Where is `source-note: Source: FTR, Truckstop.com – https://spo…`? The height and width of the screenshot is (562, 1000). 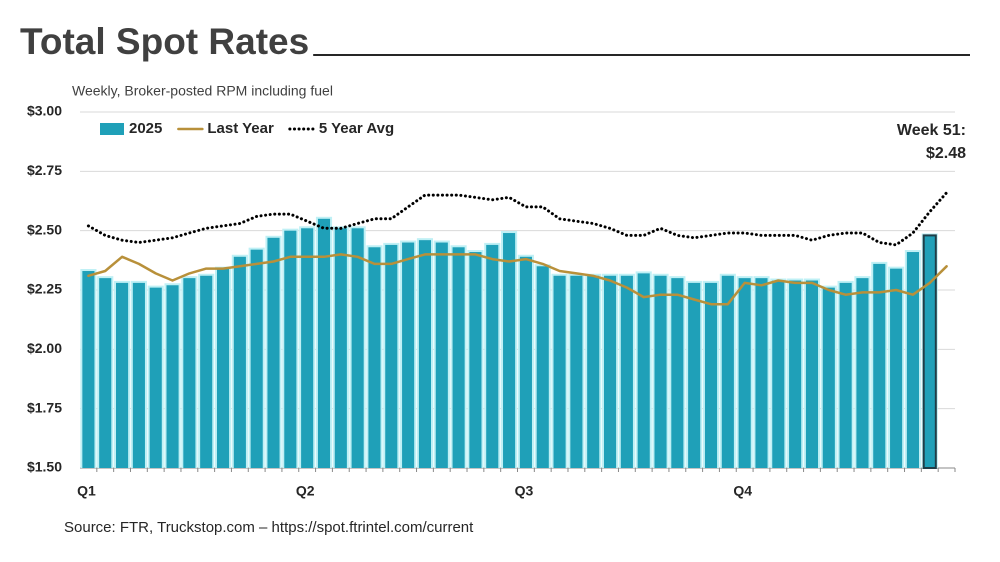
source-note: Source: FTR, Truckstop.com – https://spo… is located at coordinates (269, 527).